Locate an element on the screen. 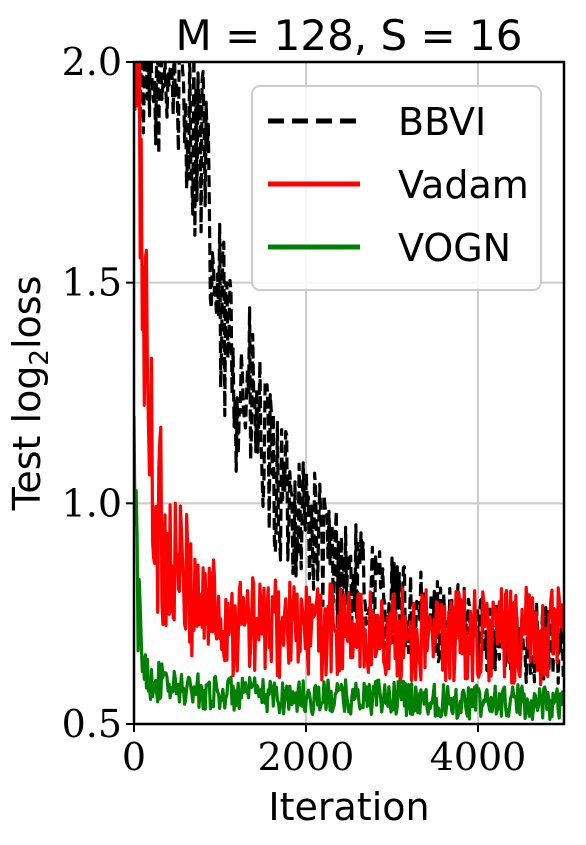 The height and width of the screenshot is (845, 586). legend-label-bbvi: BBVI is located at coordinates (442, 122).